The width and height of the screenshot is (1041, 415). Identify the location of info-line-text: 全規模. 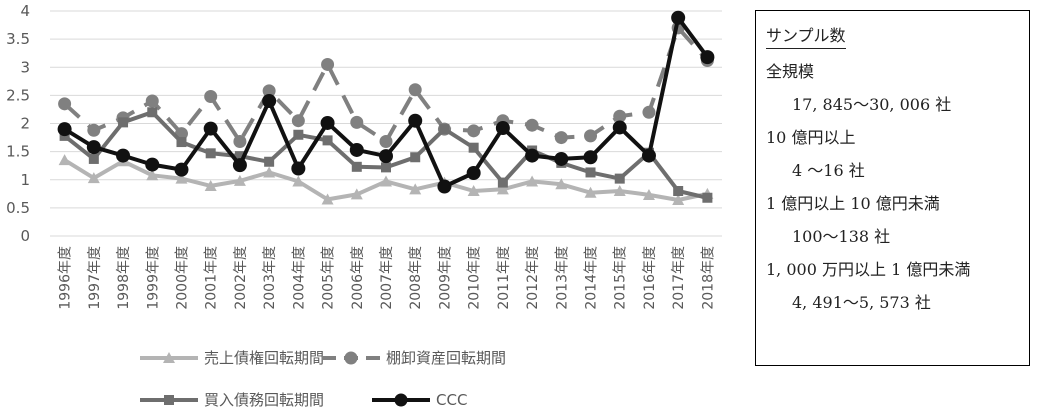
(790, 71).